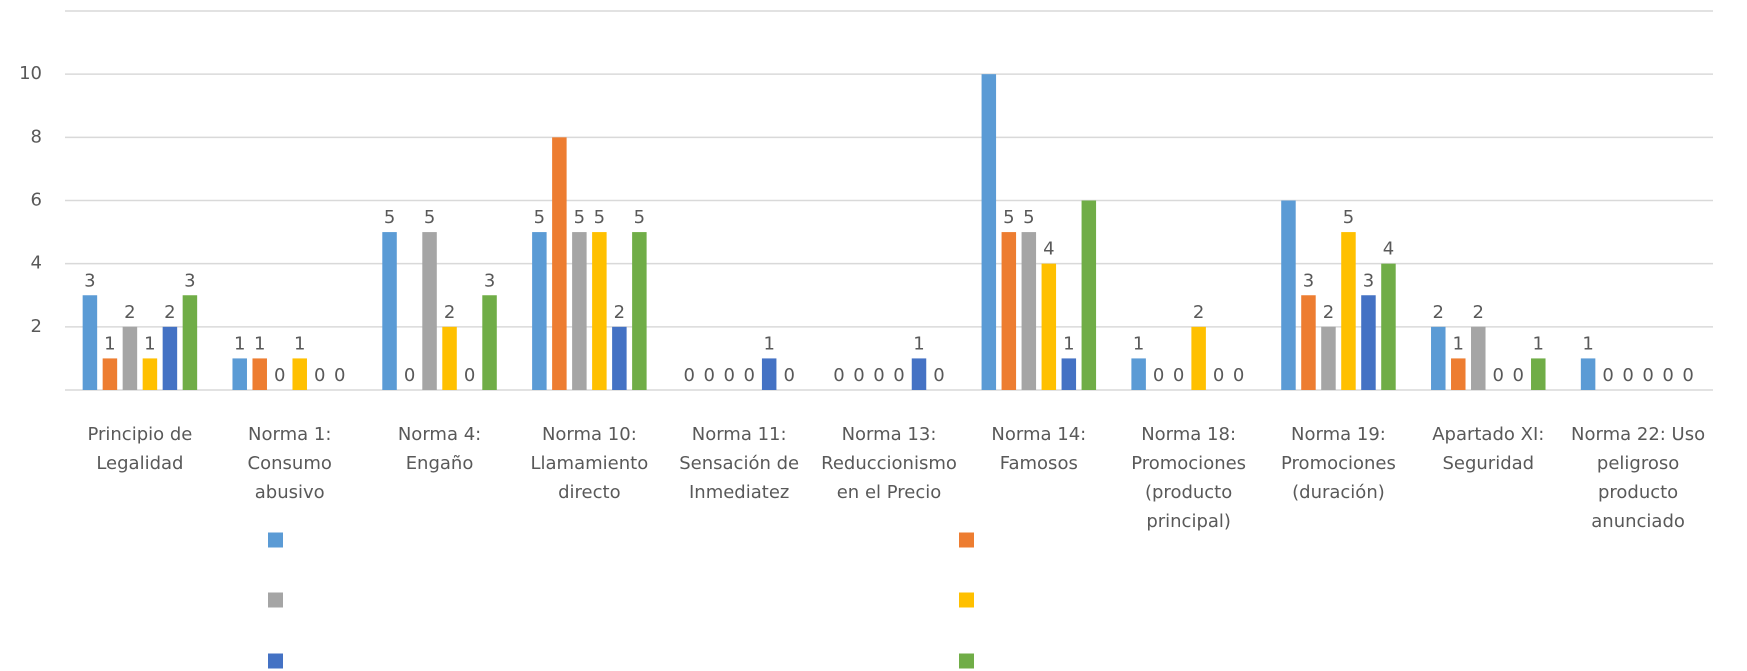  I want to click on x-tick-label: Norma 13: Reduccionismo en el Precio, so click(889, 463).